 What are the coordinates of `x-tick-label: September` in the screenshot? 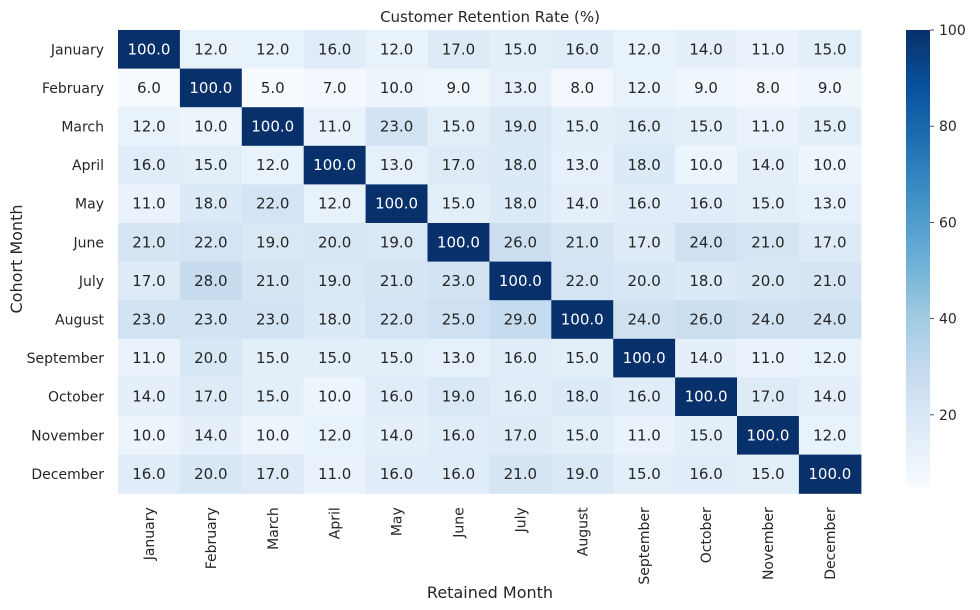 It's located at (645, 546).